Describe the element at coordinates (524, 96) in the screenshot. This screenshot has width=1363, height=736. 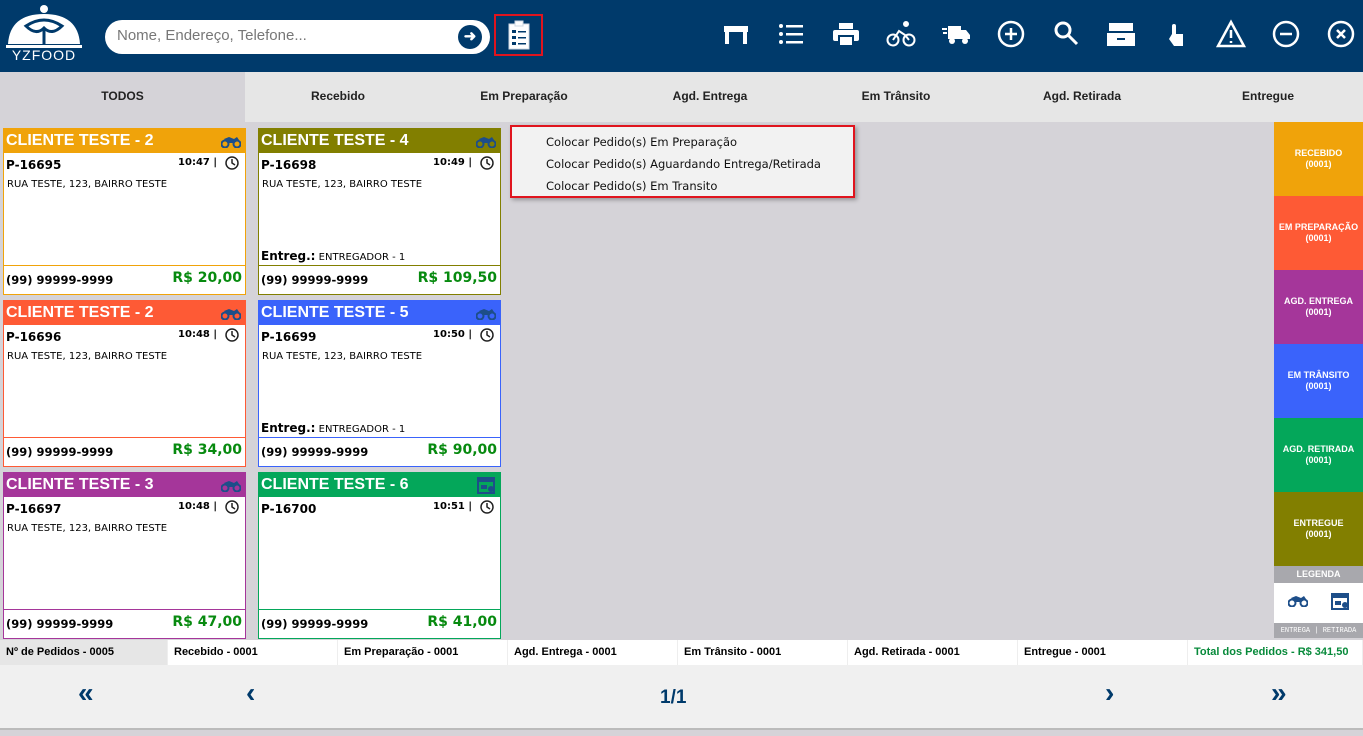
I see `tab-2: Em Preparação` at that location.